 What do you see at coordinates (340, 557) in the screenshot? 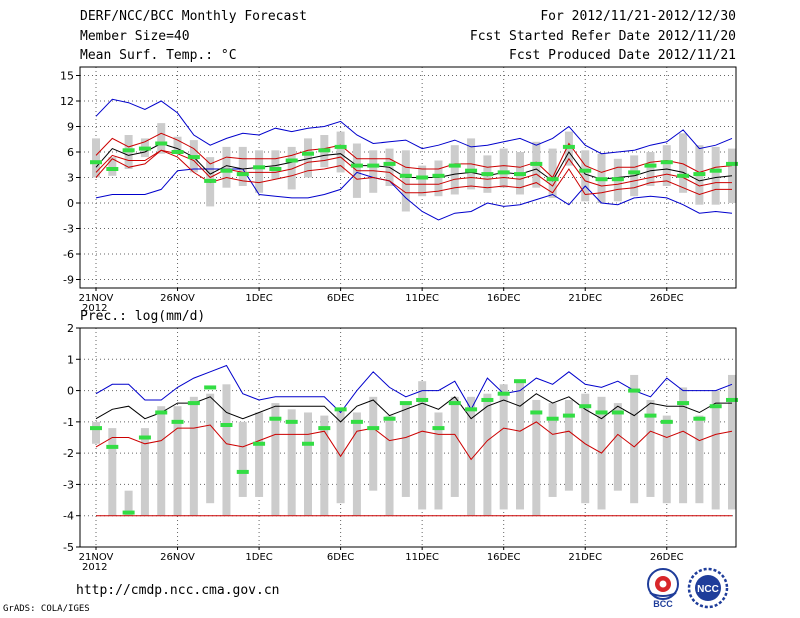
I see `x-tick-label: 6DEC` at bounding box center [340, 557].